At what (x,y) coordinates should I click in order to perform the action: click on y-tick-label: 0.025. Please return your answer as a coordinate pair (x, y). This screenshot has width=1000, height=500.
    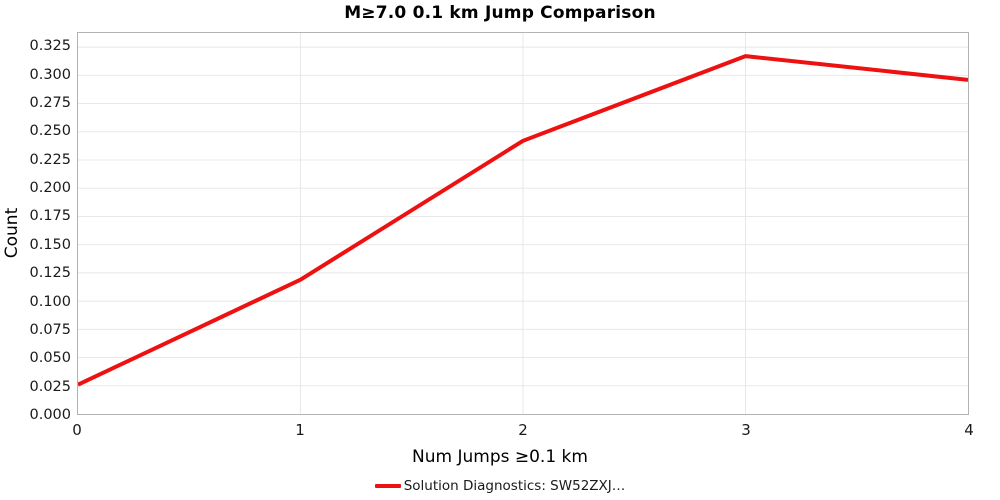
    Looking at the image, I should click on (50, 386).